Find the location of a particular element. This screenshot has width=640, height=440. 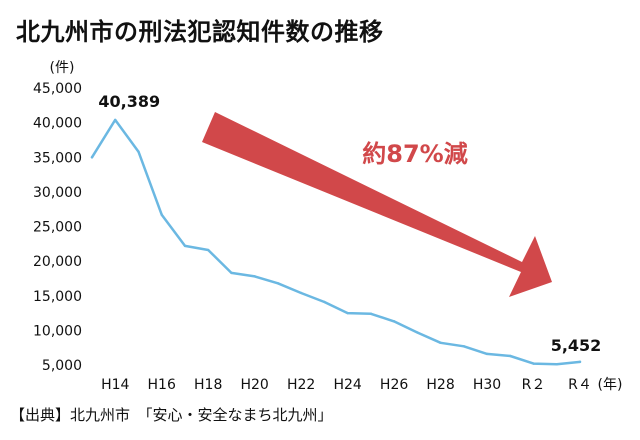

y-tick-label: 15,000 is located at coordinates (57, 297).